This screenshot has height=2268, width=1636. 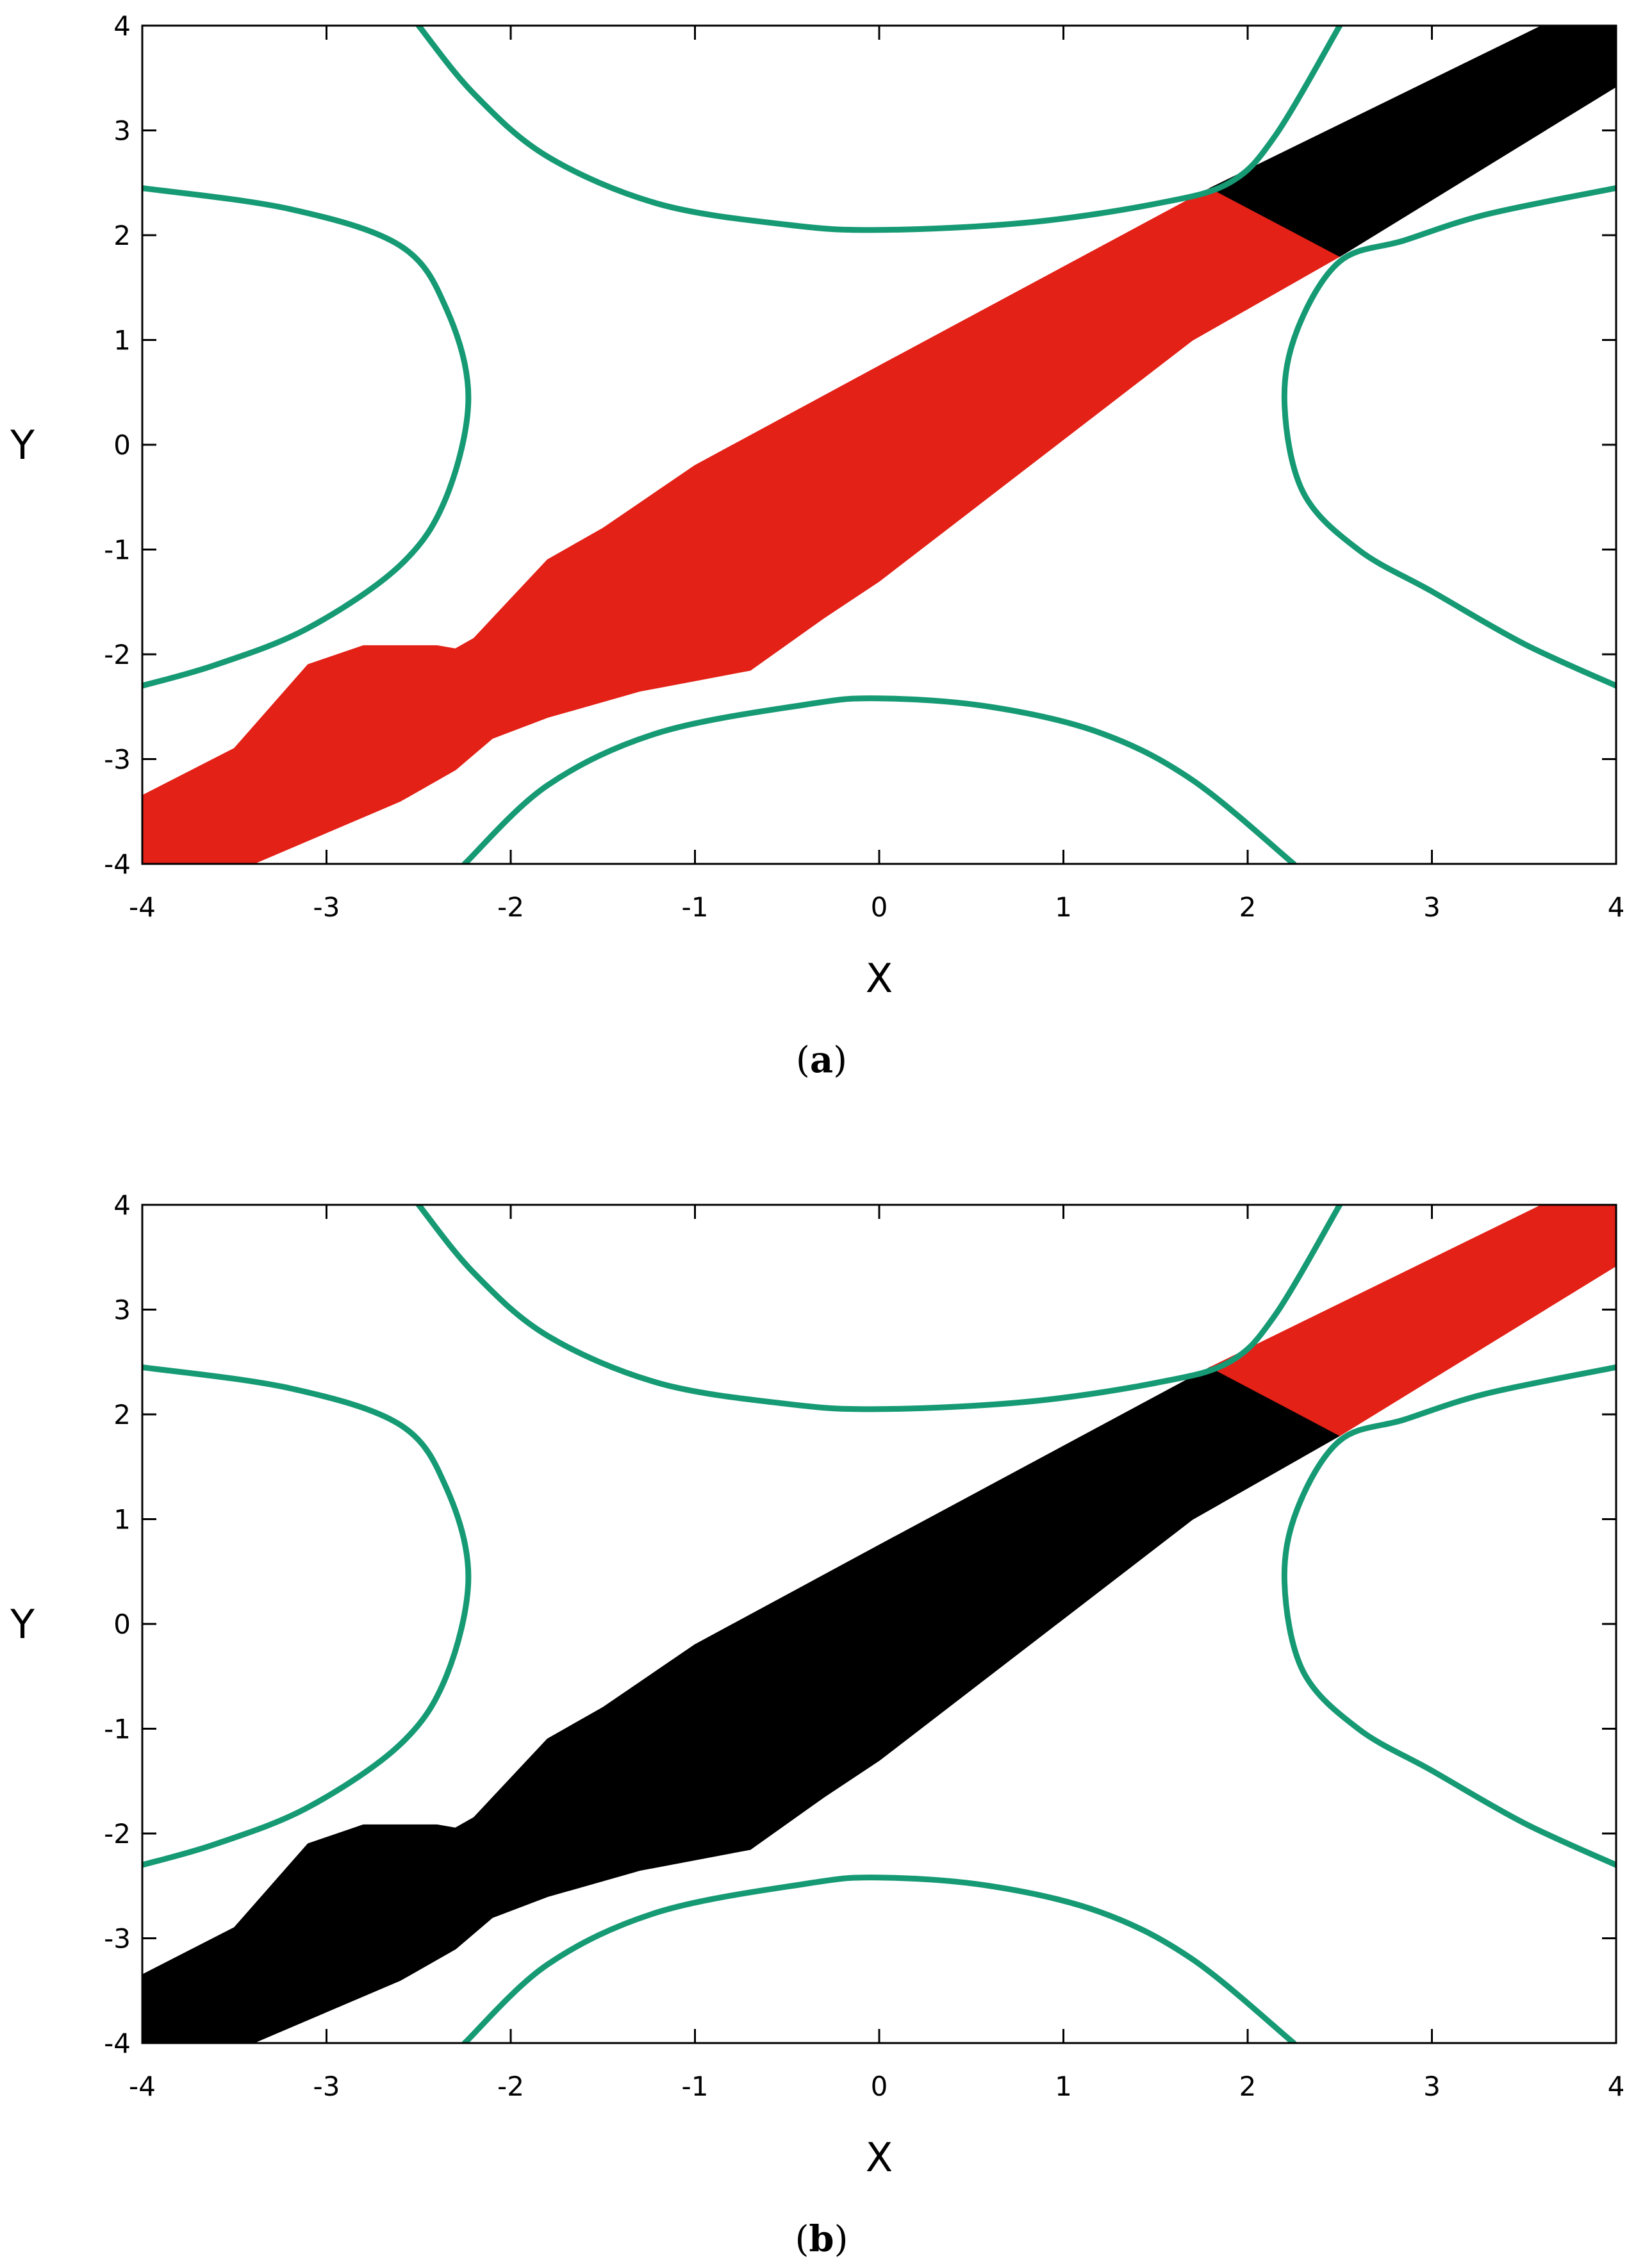 I want to click on panel-caption-letter: a, so click(x=821, y=1060).